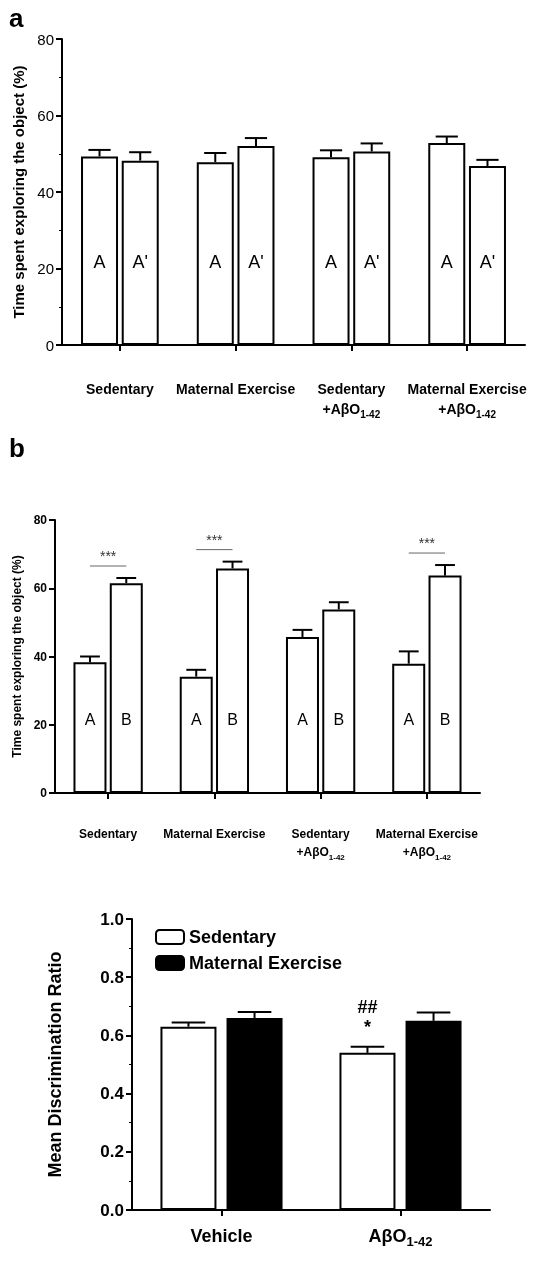 The height and width of the screenshot is (1264, 541). Describe the element at coordinates (112, 977) in the screenshot. I see `y-tick-label: 0.8` at that location.